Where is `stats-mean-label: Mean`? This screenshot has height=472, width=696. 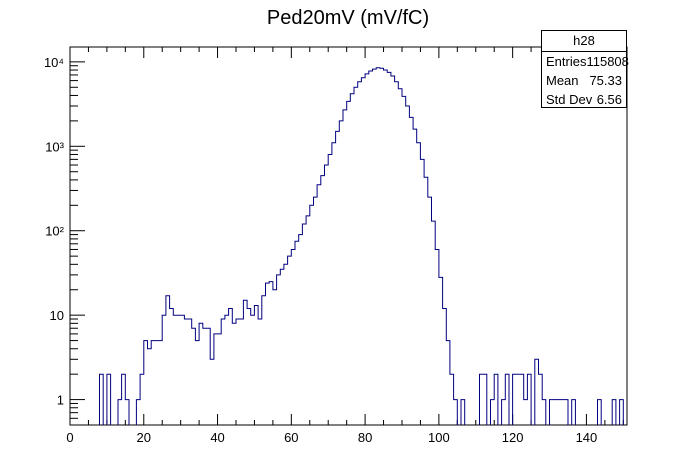 stats-mean-label: Mean is located at coordinates (562, 80).